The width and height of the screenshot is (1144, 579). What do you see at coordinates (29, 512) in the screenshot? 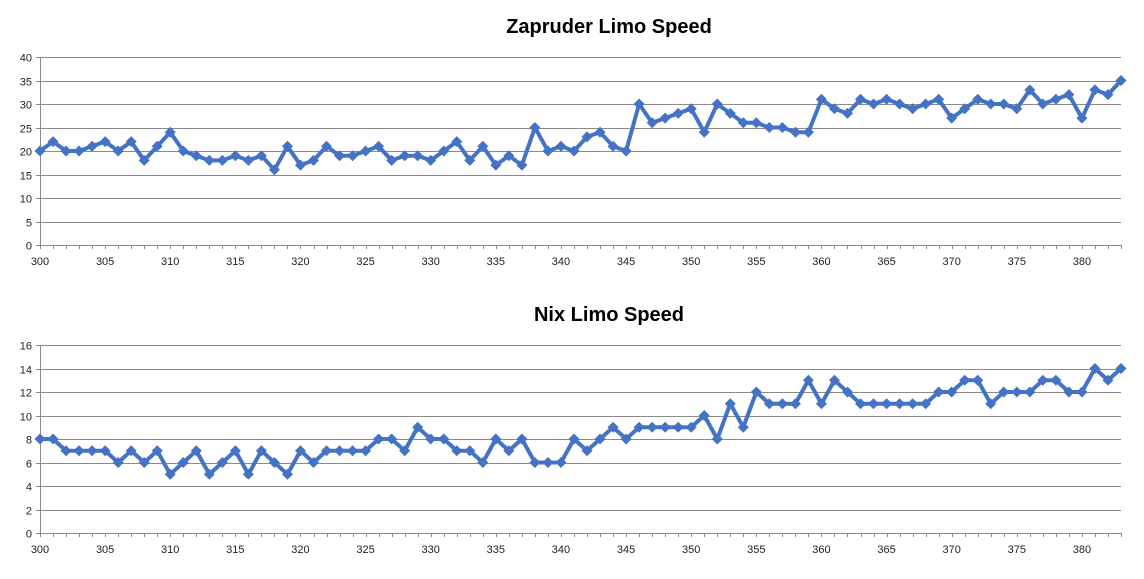
I see `y-tick-label: 2` at bounding box center [29, 512].